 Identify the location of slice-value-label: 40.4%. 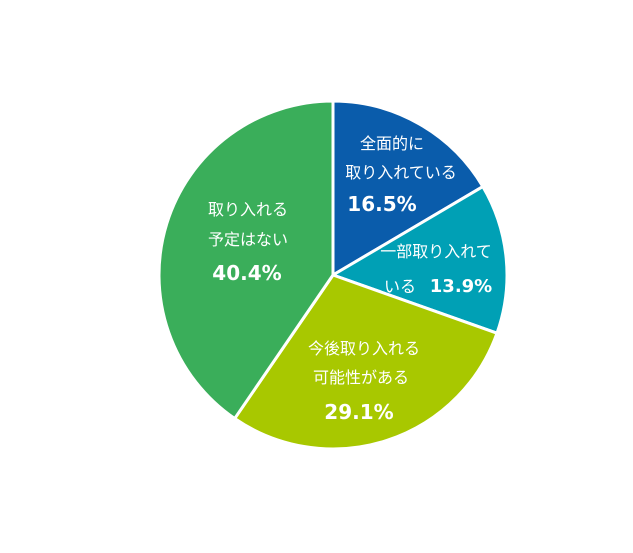
(246, 273).